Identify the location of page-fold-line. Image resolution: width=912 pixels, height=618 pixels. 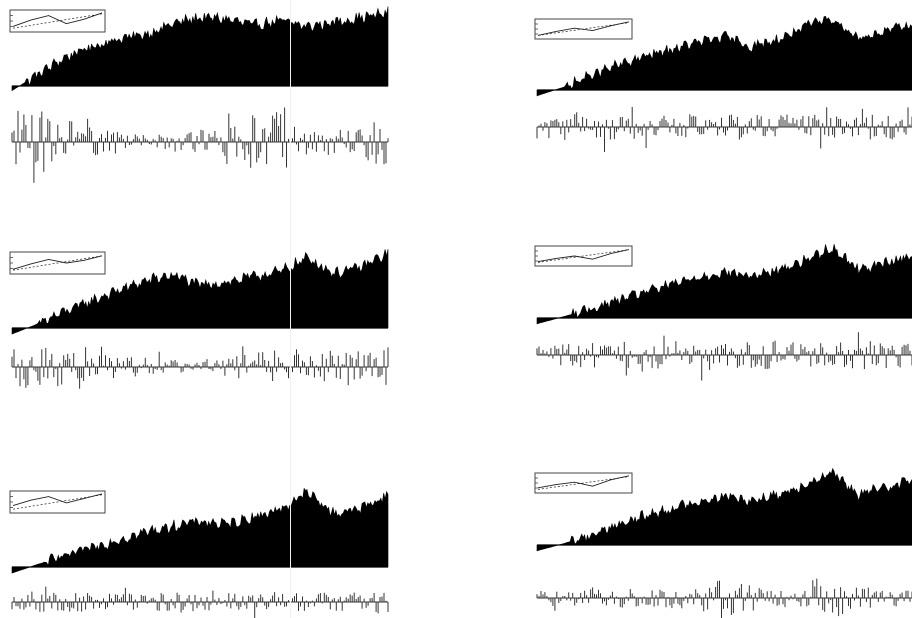
(290, 309).